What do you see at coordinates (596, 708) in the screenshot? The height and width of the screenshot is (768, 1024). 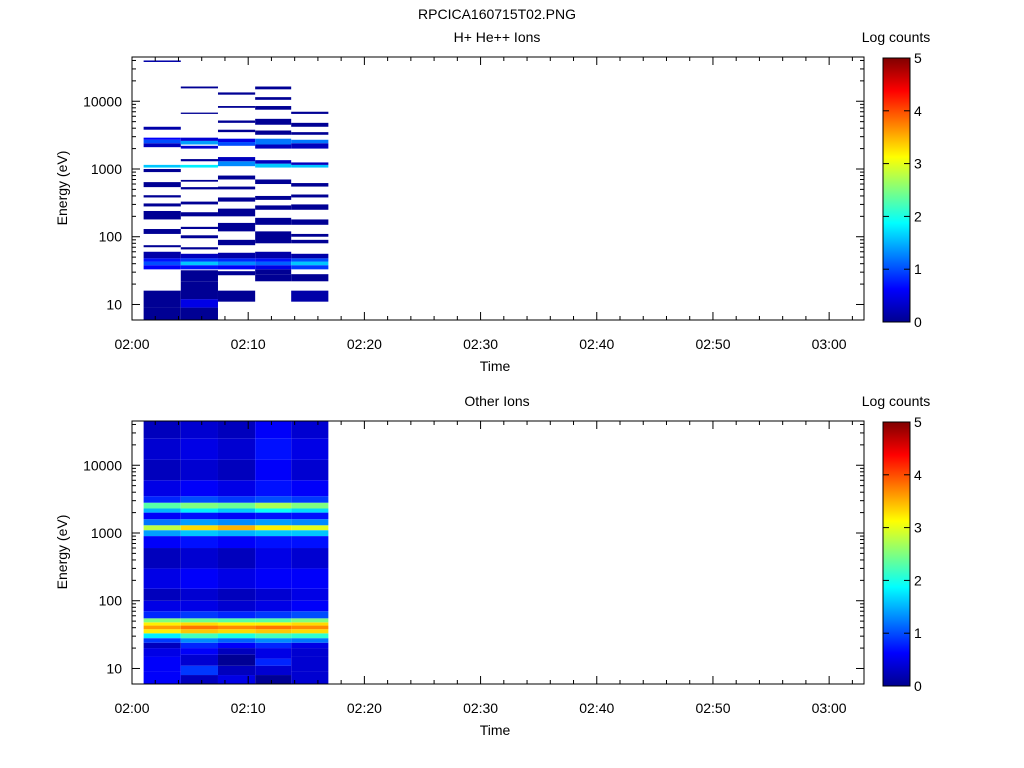 I see `x-tick-label: 02:40` at bounding box center [596, 708].